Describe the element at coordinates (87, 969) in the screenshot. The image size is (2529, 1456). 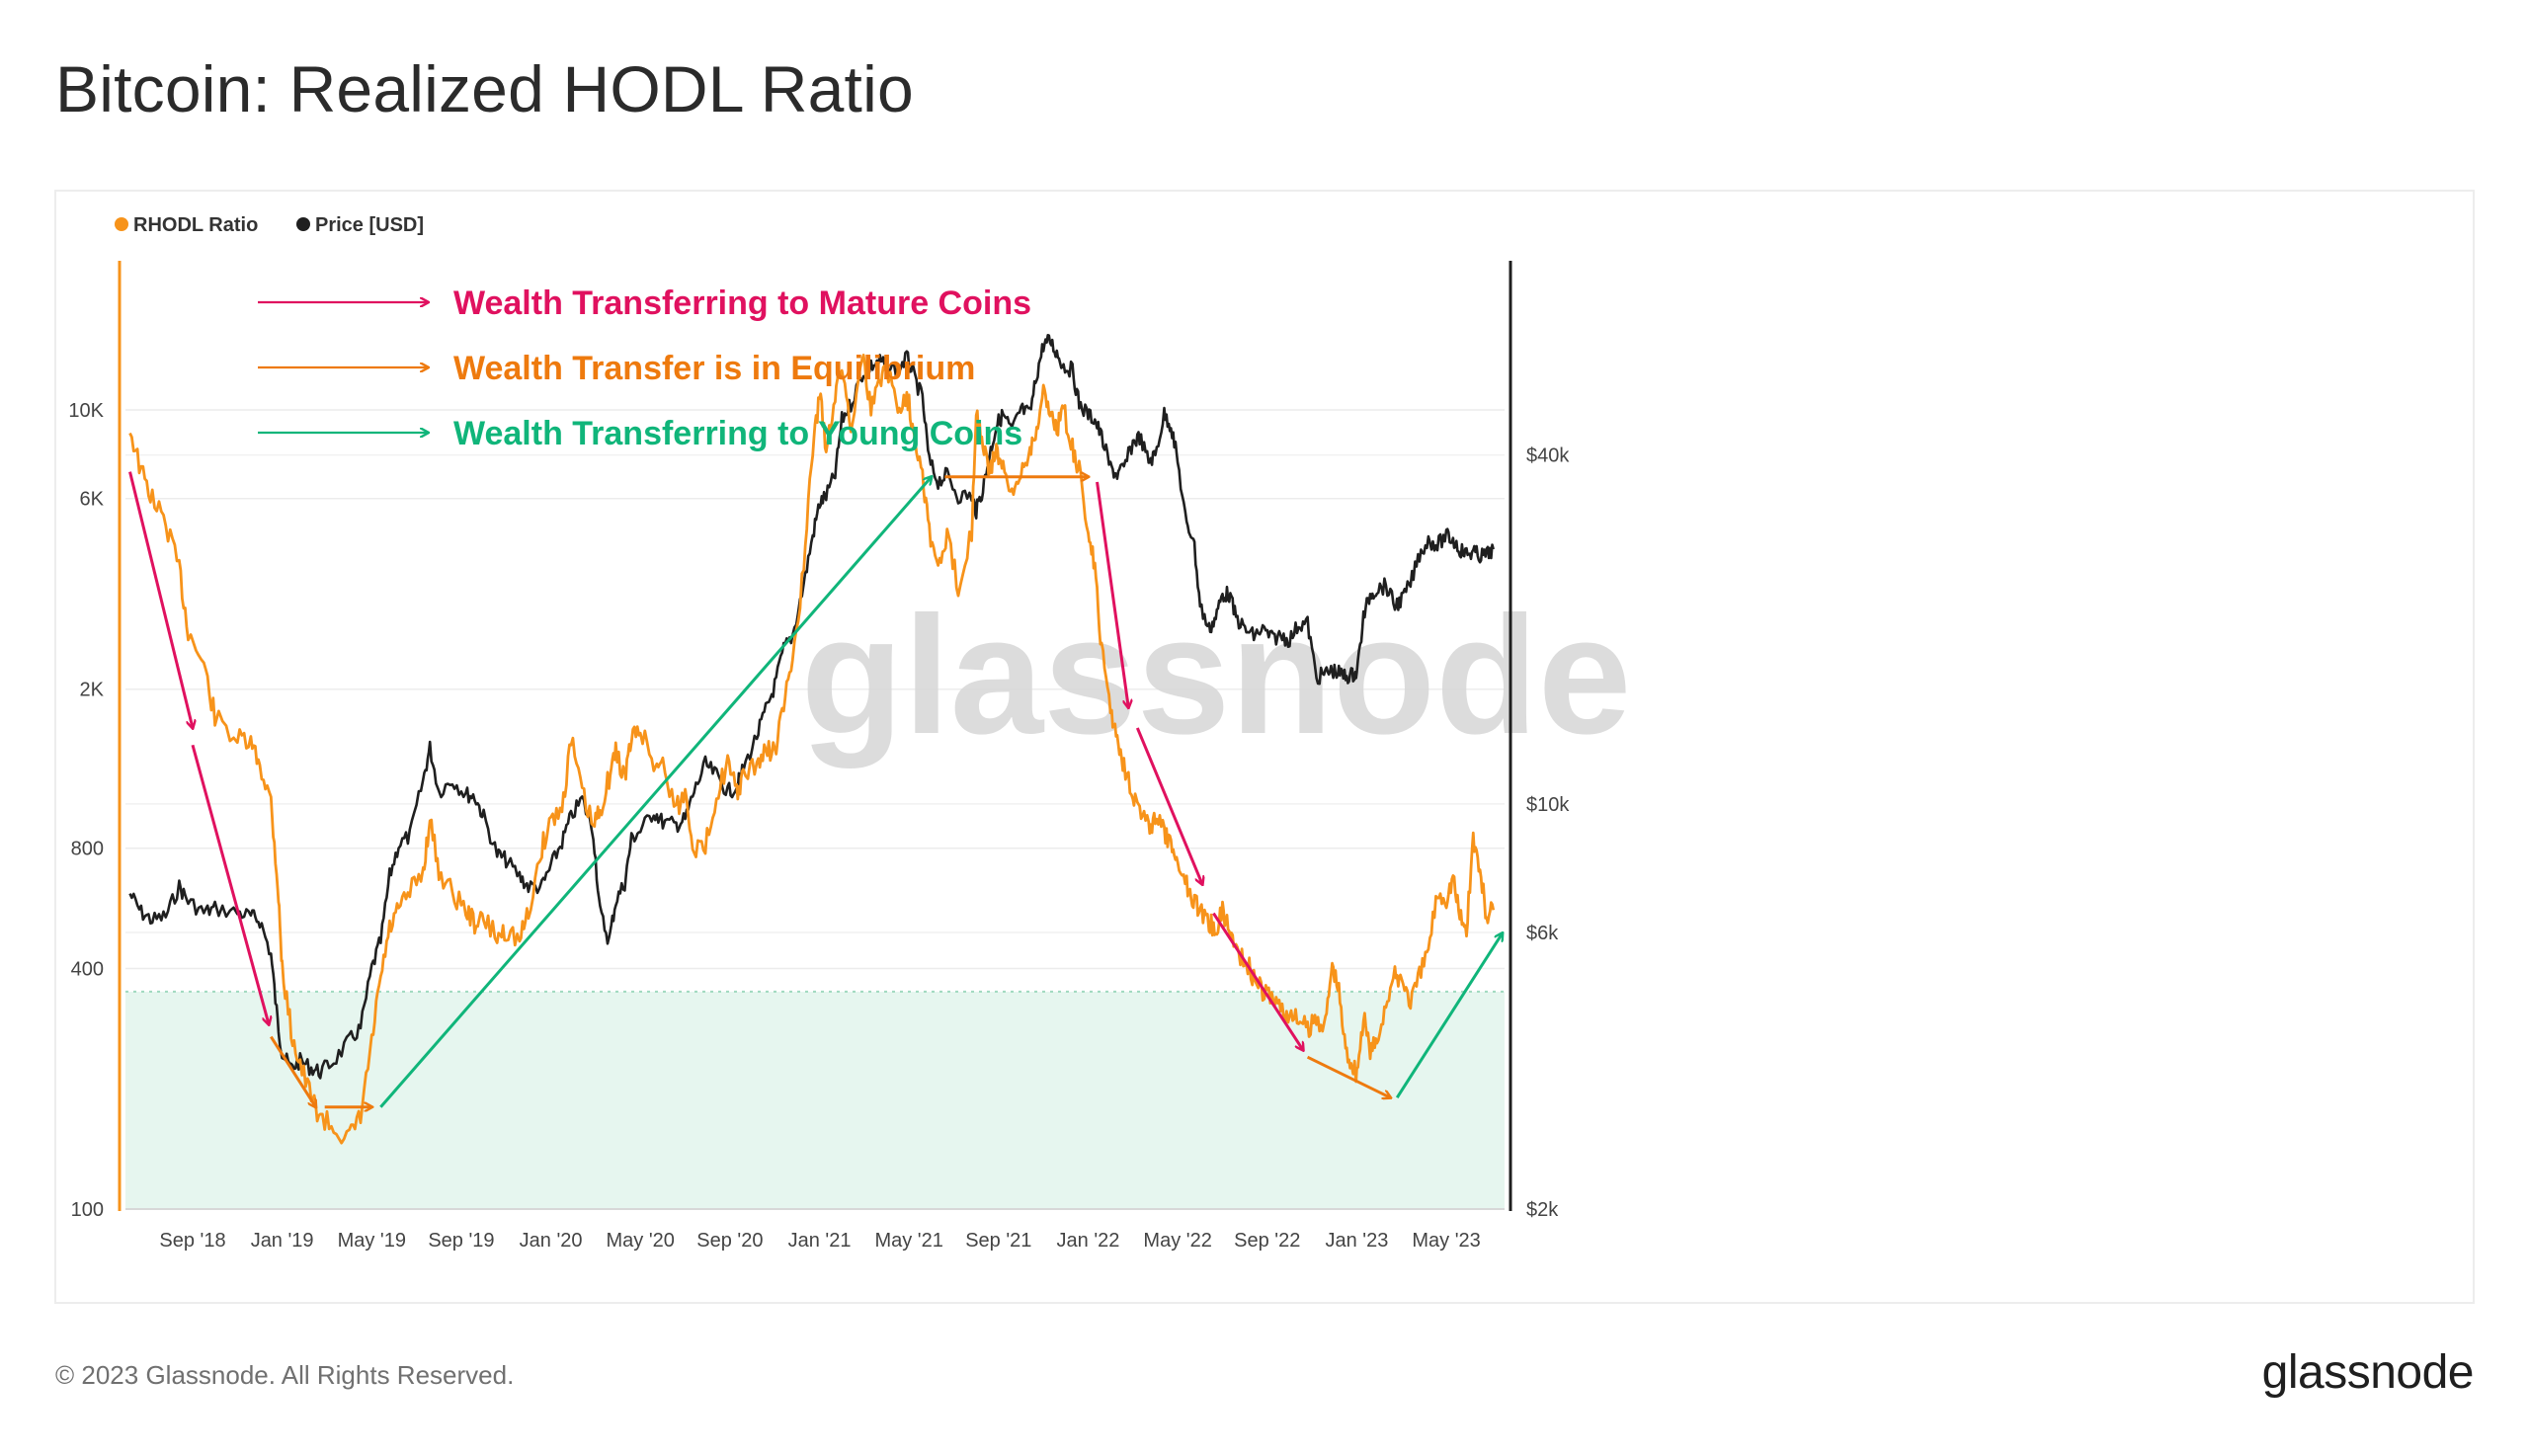
I see `left-tick-1: 400` at that location.